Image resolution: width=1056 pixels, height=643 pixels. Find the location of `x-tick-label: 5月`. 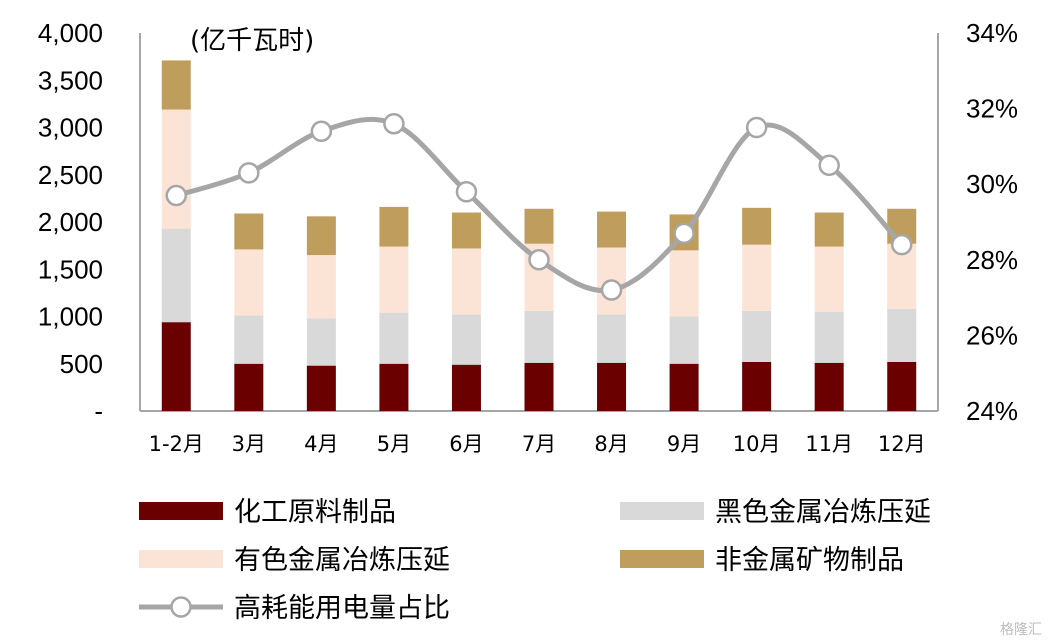

x-tick-label: 5月 is located at coordinates (394, 444).